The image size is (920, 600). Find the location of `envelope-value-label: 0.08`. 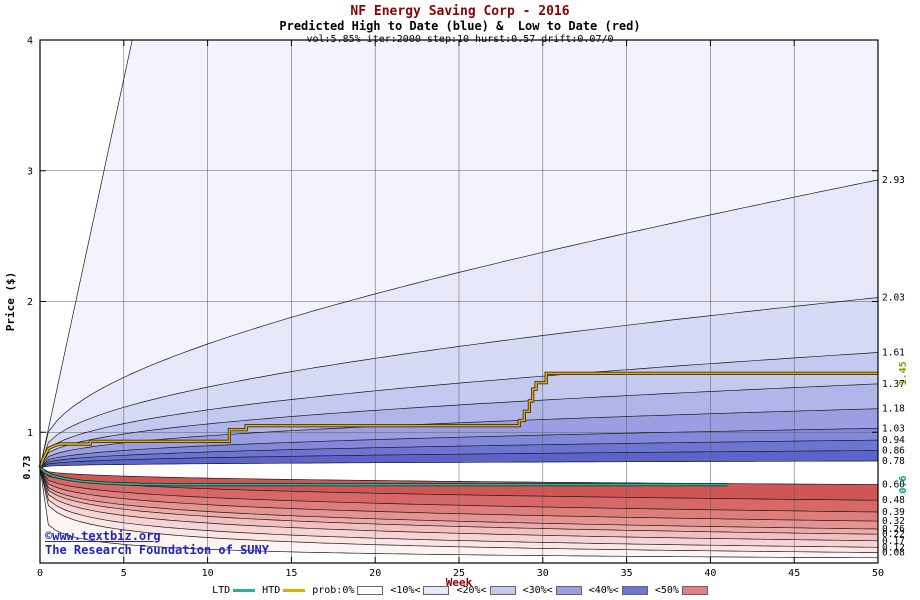

envelope-value-label: 0.08 is located at coordinates (893, 553).